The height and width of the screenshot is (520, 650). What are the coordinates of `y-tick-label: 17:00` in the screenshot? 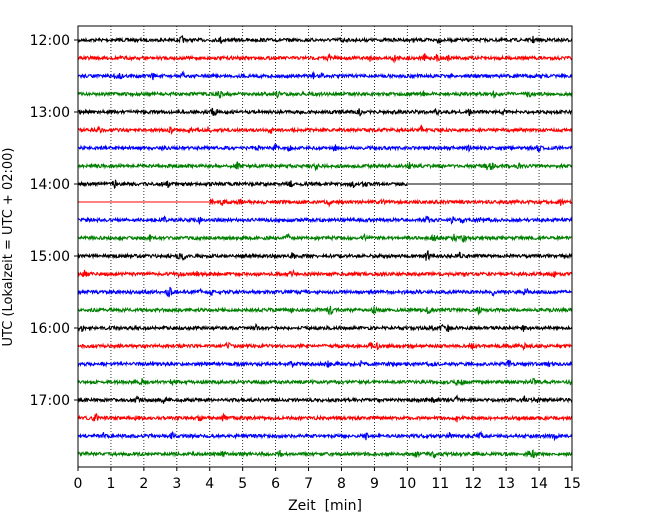 It's located at (50, 401).